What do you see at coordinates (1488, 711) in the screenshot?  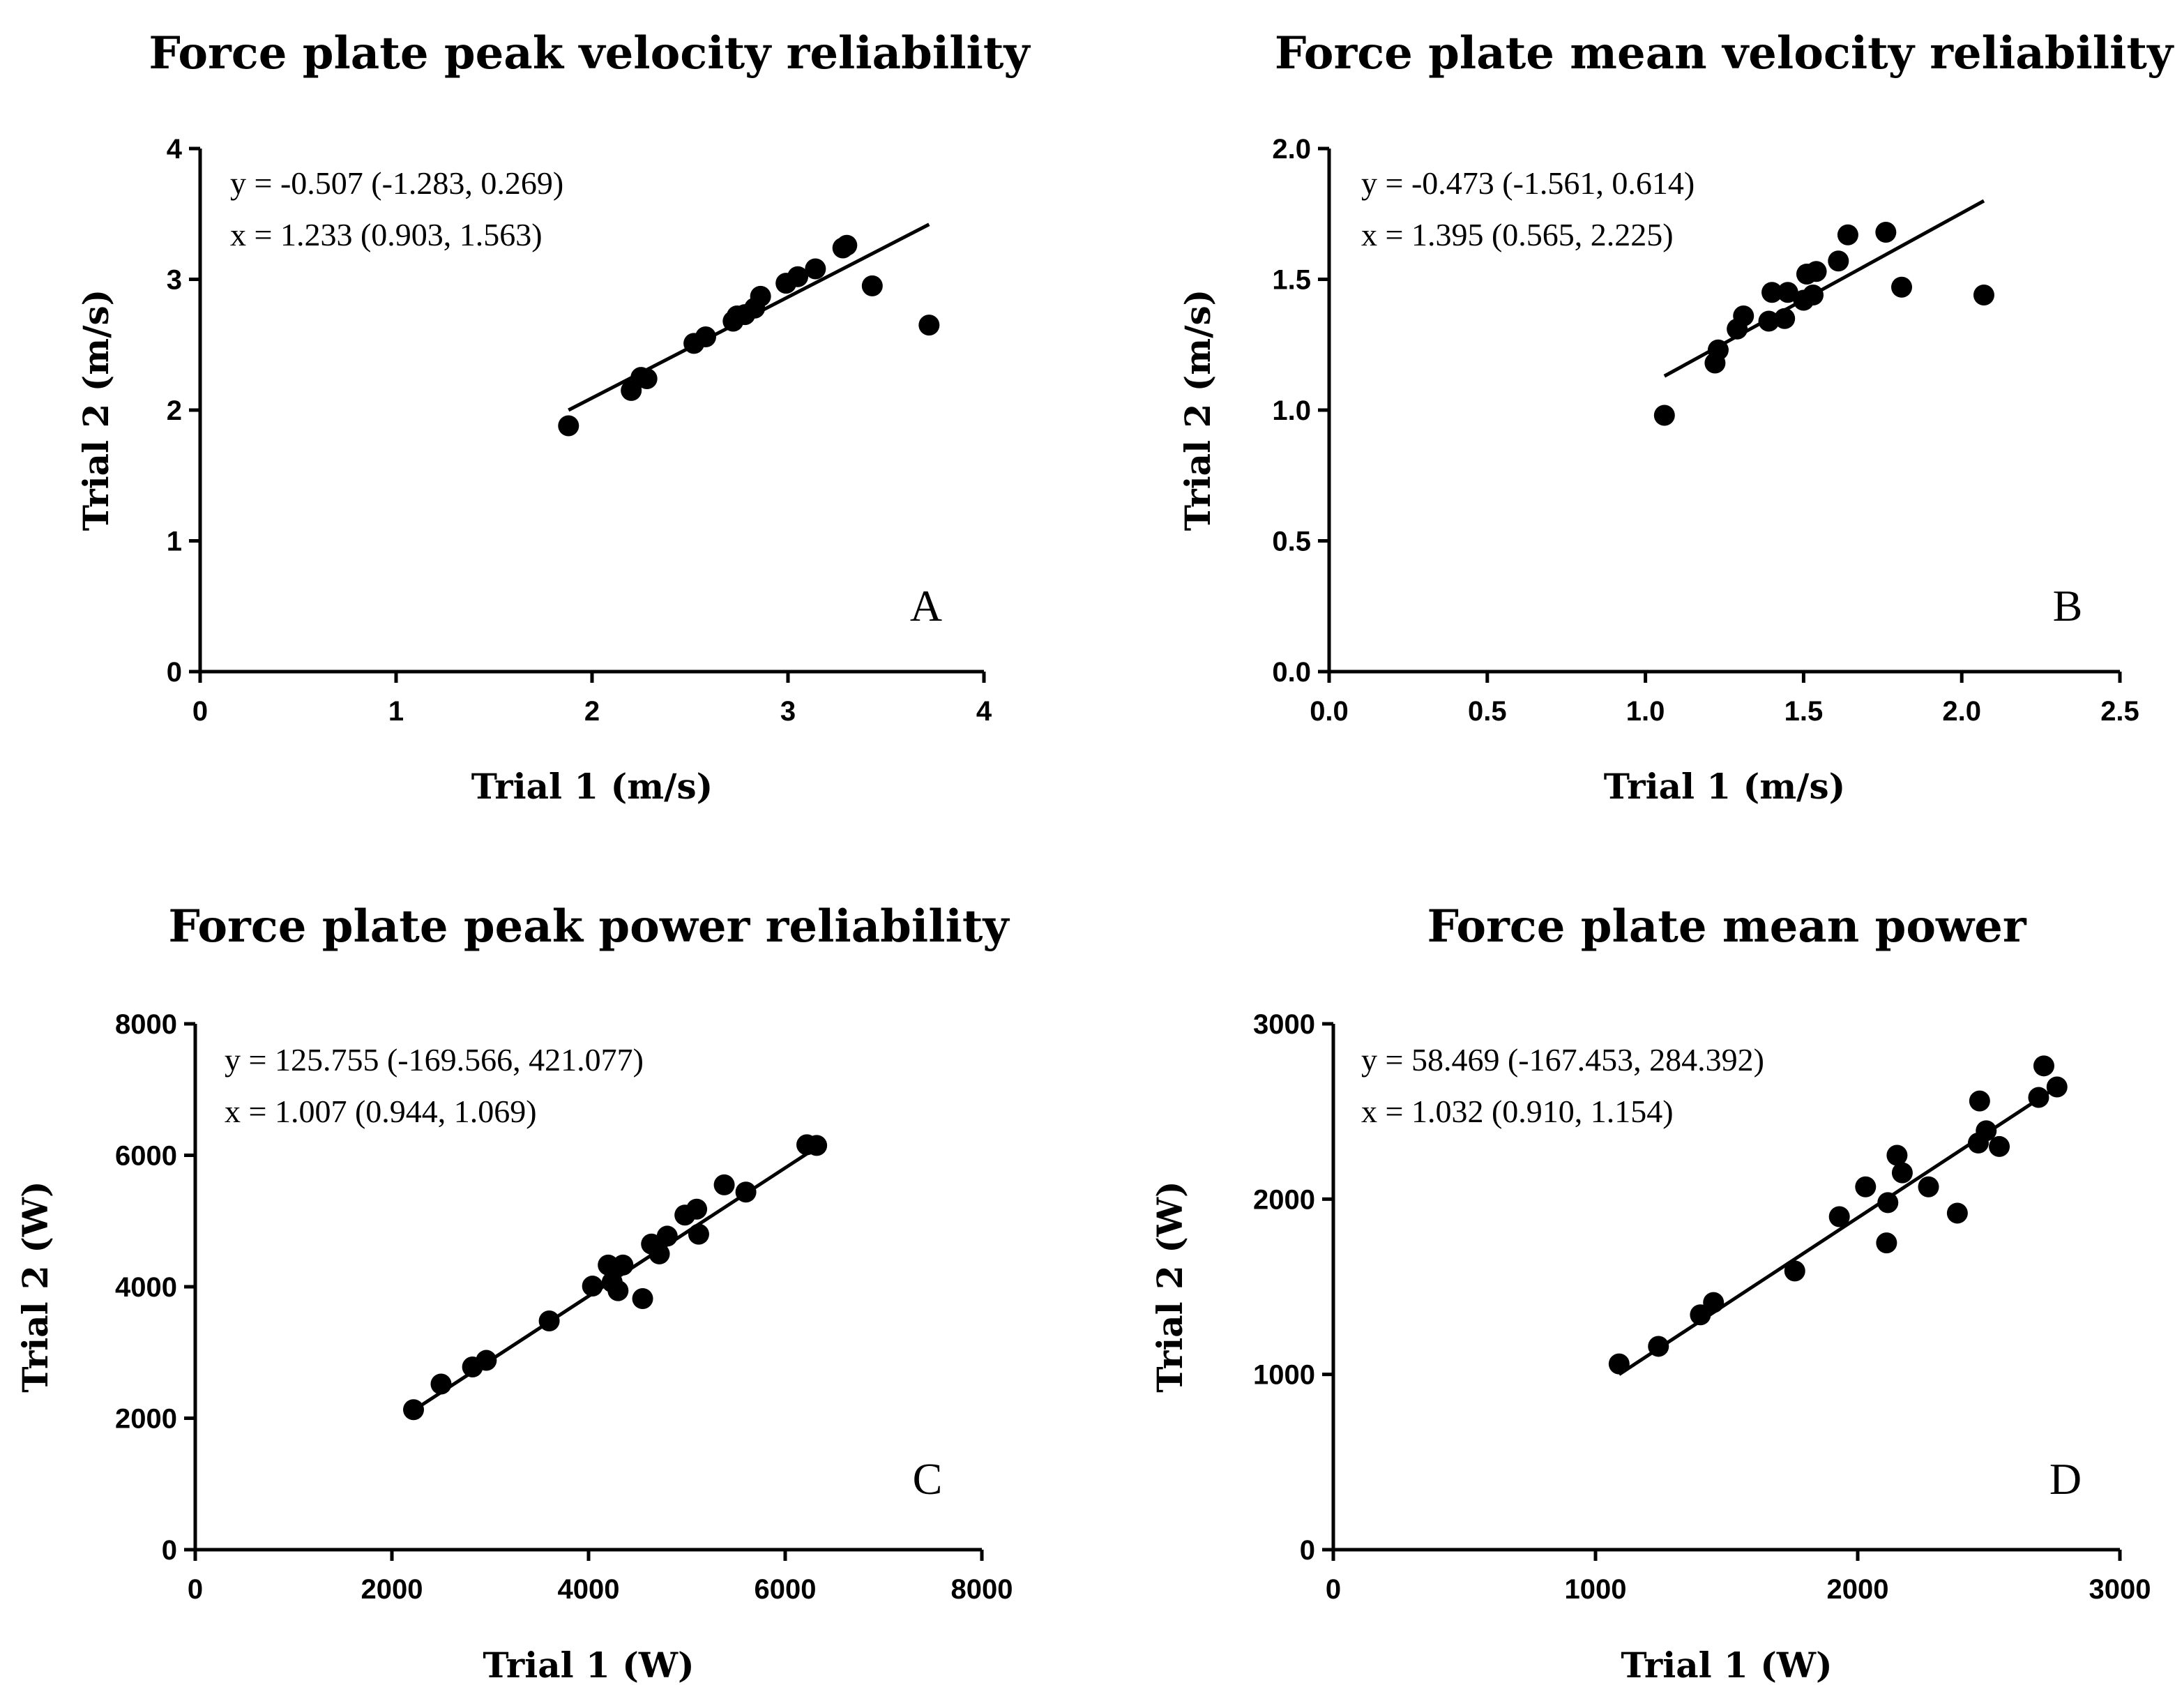 I see `x-tick-label: 0.5` at bounding box center [1488, 711].